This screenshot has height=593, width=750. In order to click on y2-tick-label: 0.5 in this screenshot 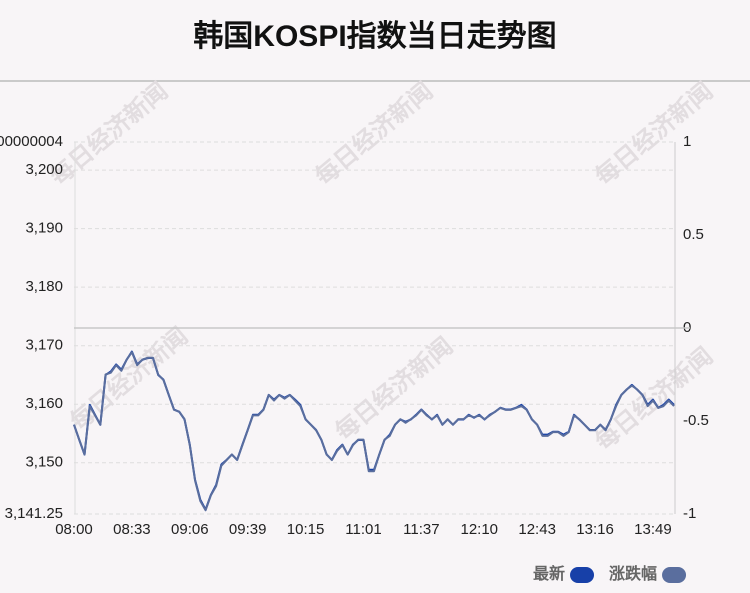, I will do `click(693, 234)`.